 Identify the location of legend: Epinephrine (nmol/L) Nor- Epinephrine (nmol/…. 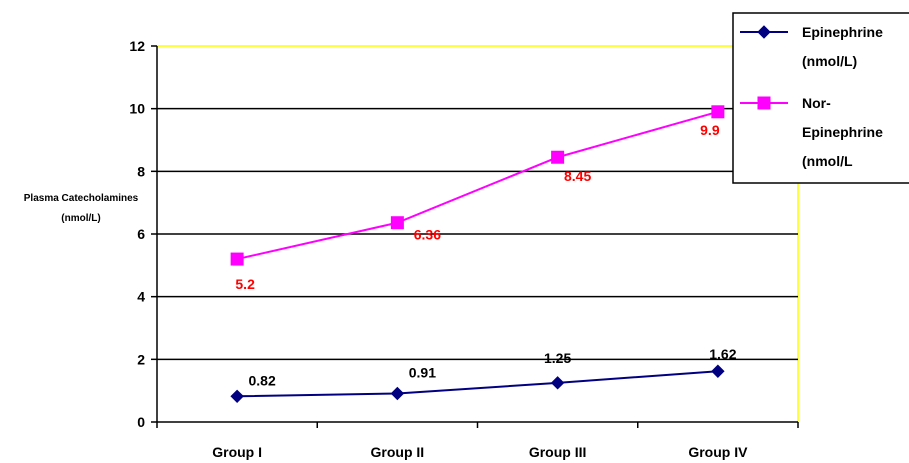
(820, 98).